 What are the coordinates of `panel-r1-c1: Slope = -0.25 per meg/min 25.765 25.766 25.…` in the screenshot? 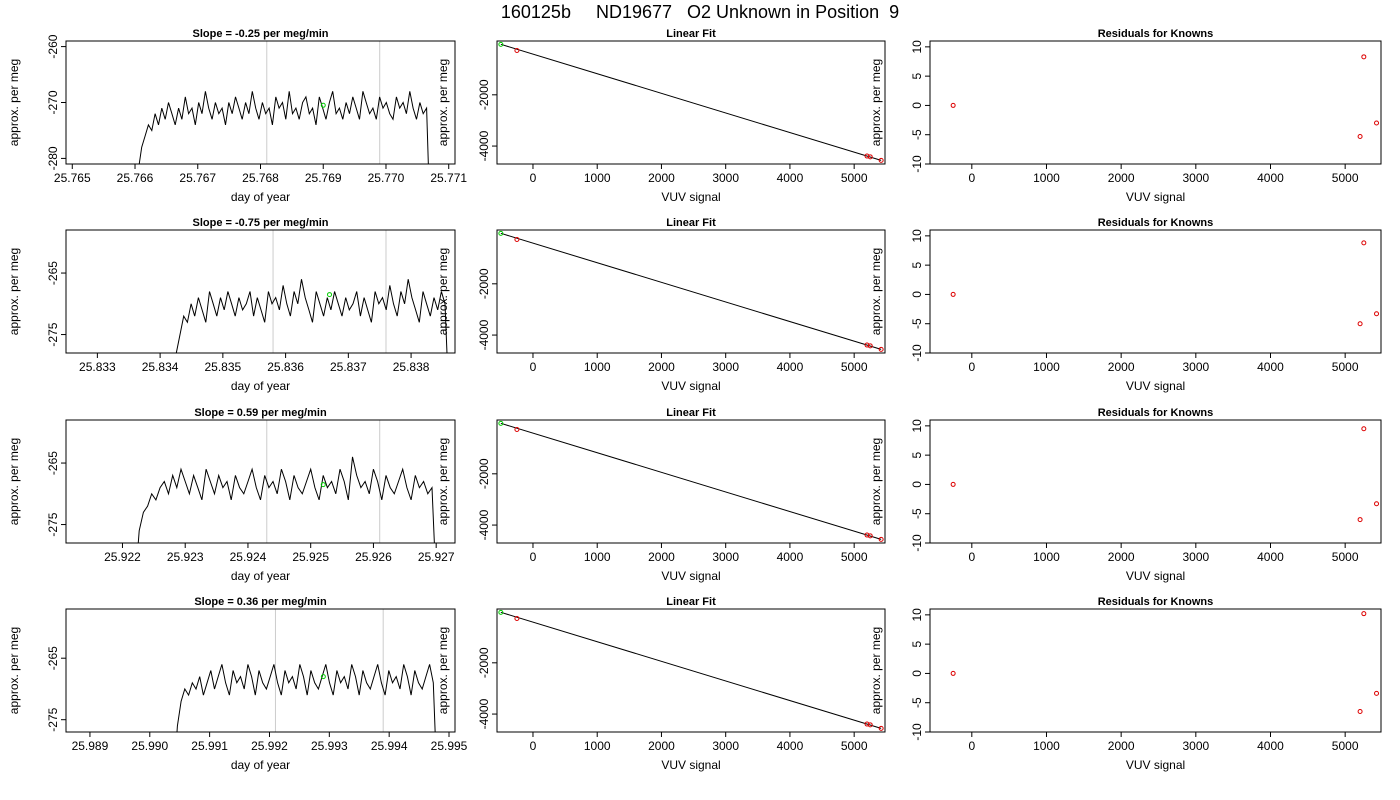 It's located at (237, 116).